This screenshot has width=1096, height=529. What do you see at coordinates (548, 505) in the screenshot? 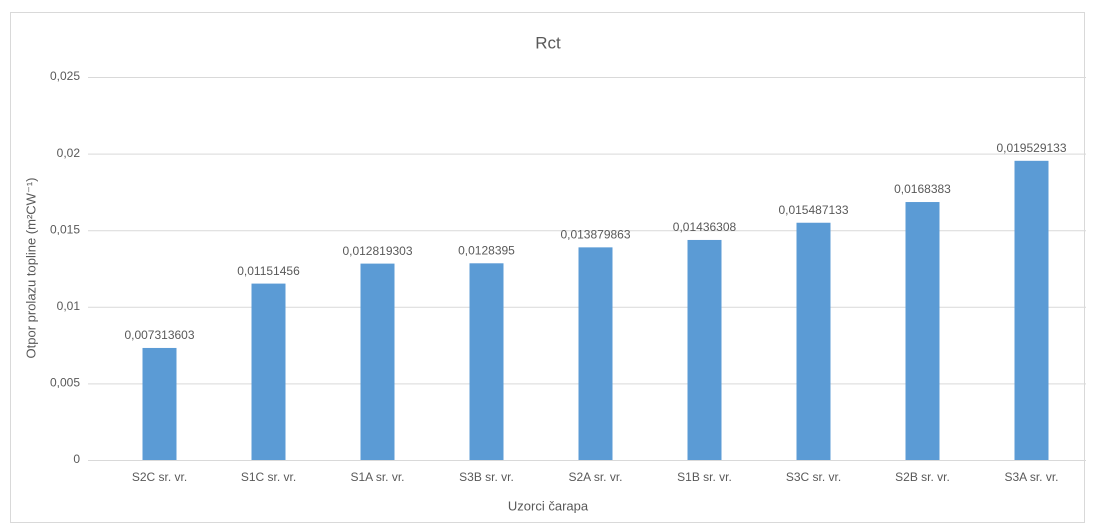
I see `x-axis-title: Uzorci čarapa` at bounding box center [548, 505].